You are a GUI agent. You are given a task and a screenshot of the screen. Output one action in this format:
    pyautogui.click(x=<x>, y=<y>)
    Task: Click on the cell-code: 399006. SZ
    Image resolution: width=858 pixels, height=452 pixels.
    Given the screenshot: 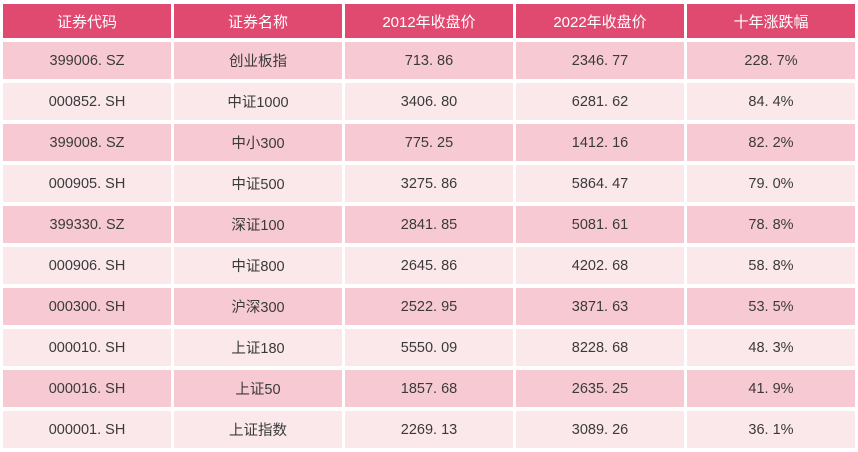 What is the action you would take?
    pyautogui.click(x=87, y=60)
    